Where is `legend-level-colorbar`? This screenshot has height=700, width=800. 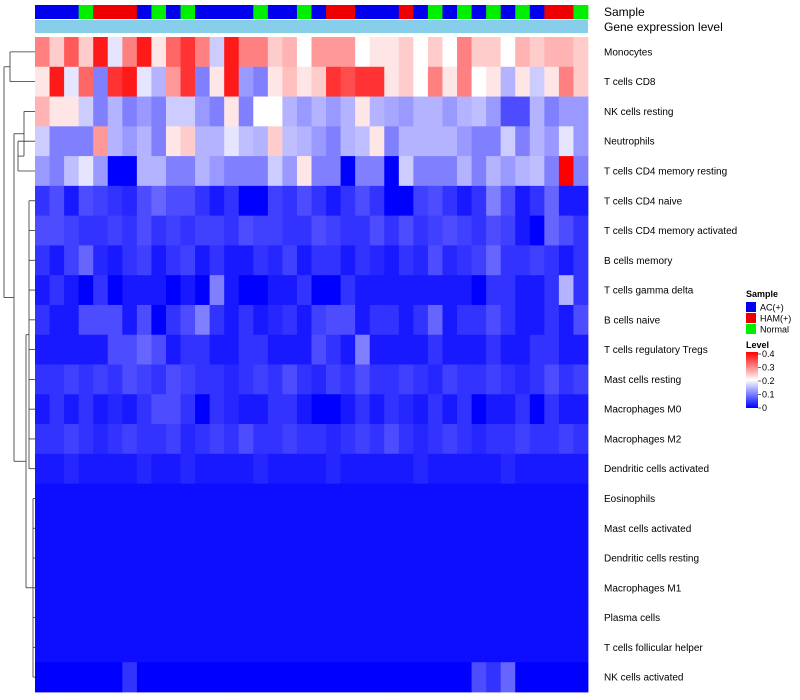
legend-level-colorbar is located at coordinates (752, 380).